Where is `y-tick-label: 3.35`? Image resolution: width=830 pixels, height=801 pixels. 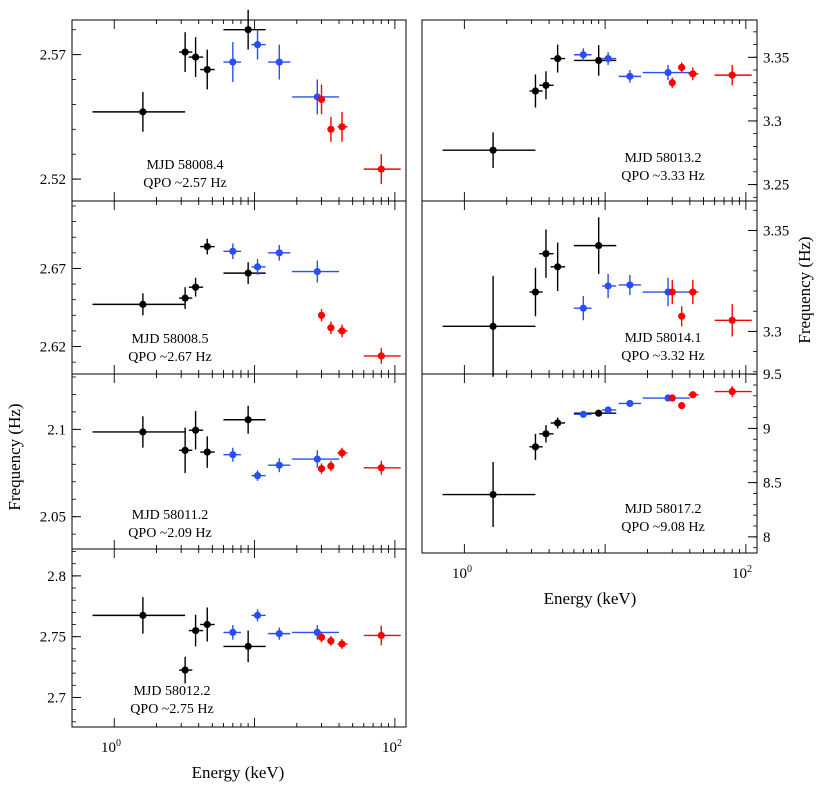
y-tick-label: 3.35 is located at coordinates (776, 231).